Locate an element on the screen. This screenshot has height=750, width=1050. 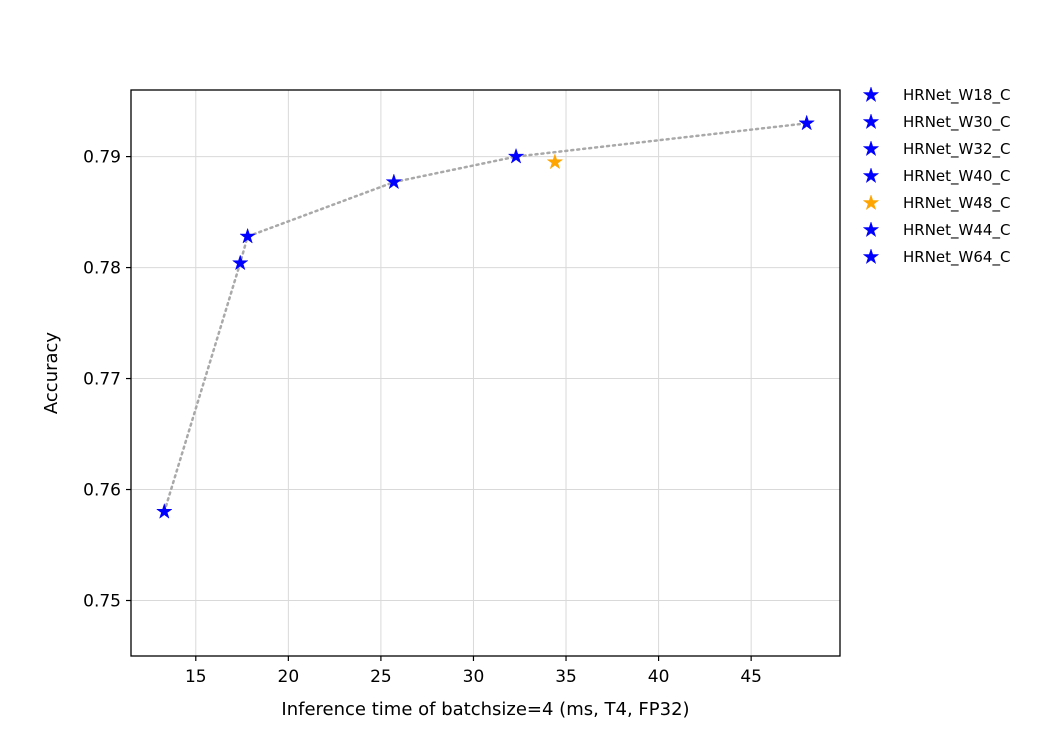
legend-marker-hrnet-w40-c is located at coordinates (871, 175).